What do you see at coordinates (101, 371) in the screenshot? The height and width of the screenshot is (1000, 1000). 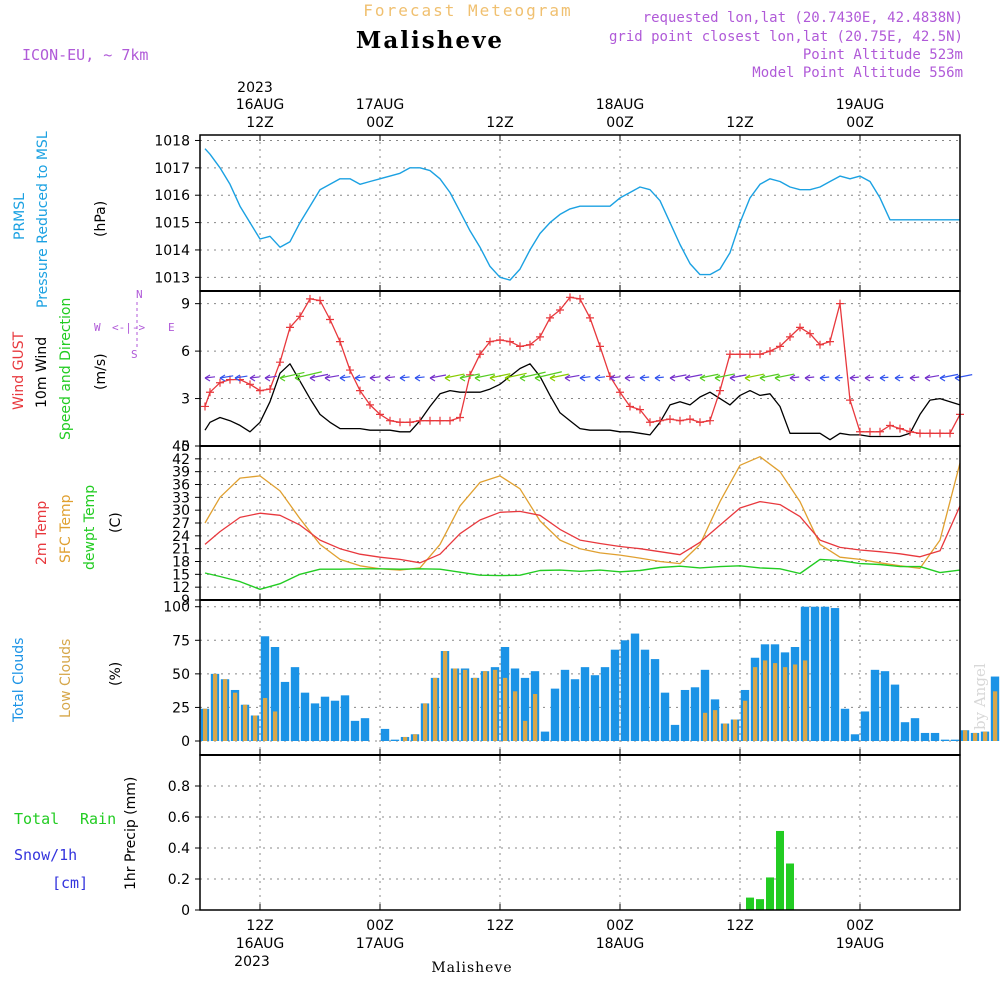 I see `ms-unit-label: (m/s)` at bounding box center [101, 371].